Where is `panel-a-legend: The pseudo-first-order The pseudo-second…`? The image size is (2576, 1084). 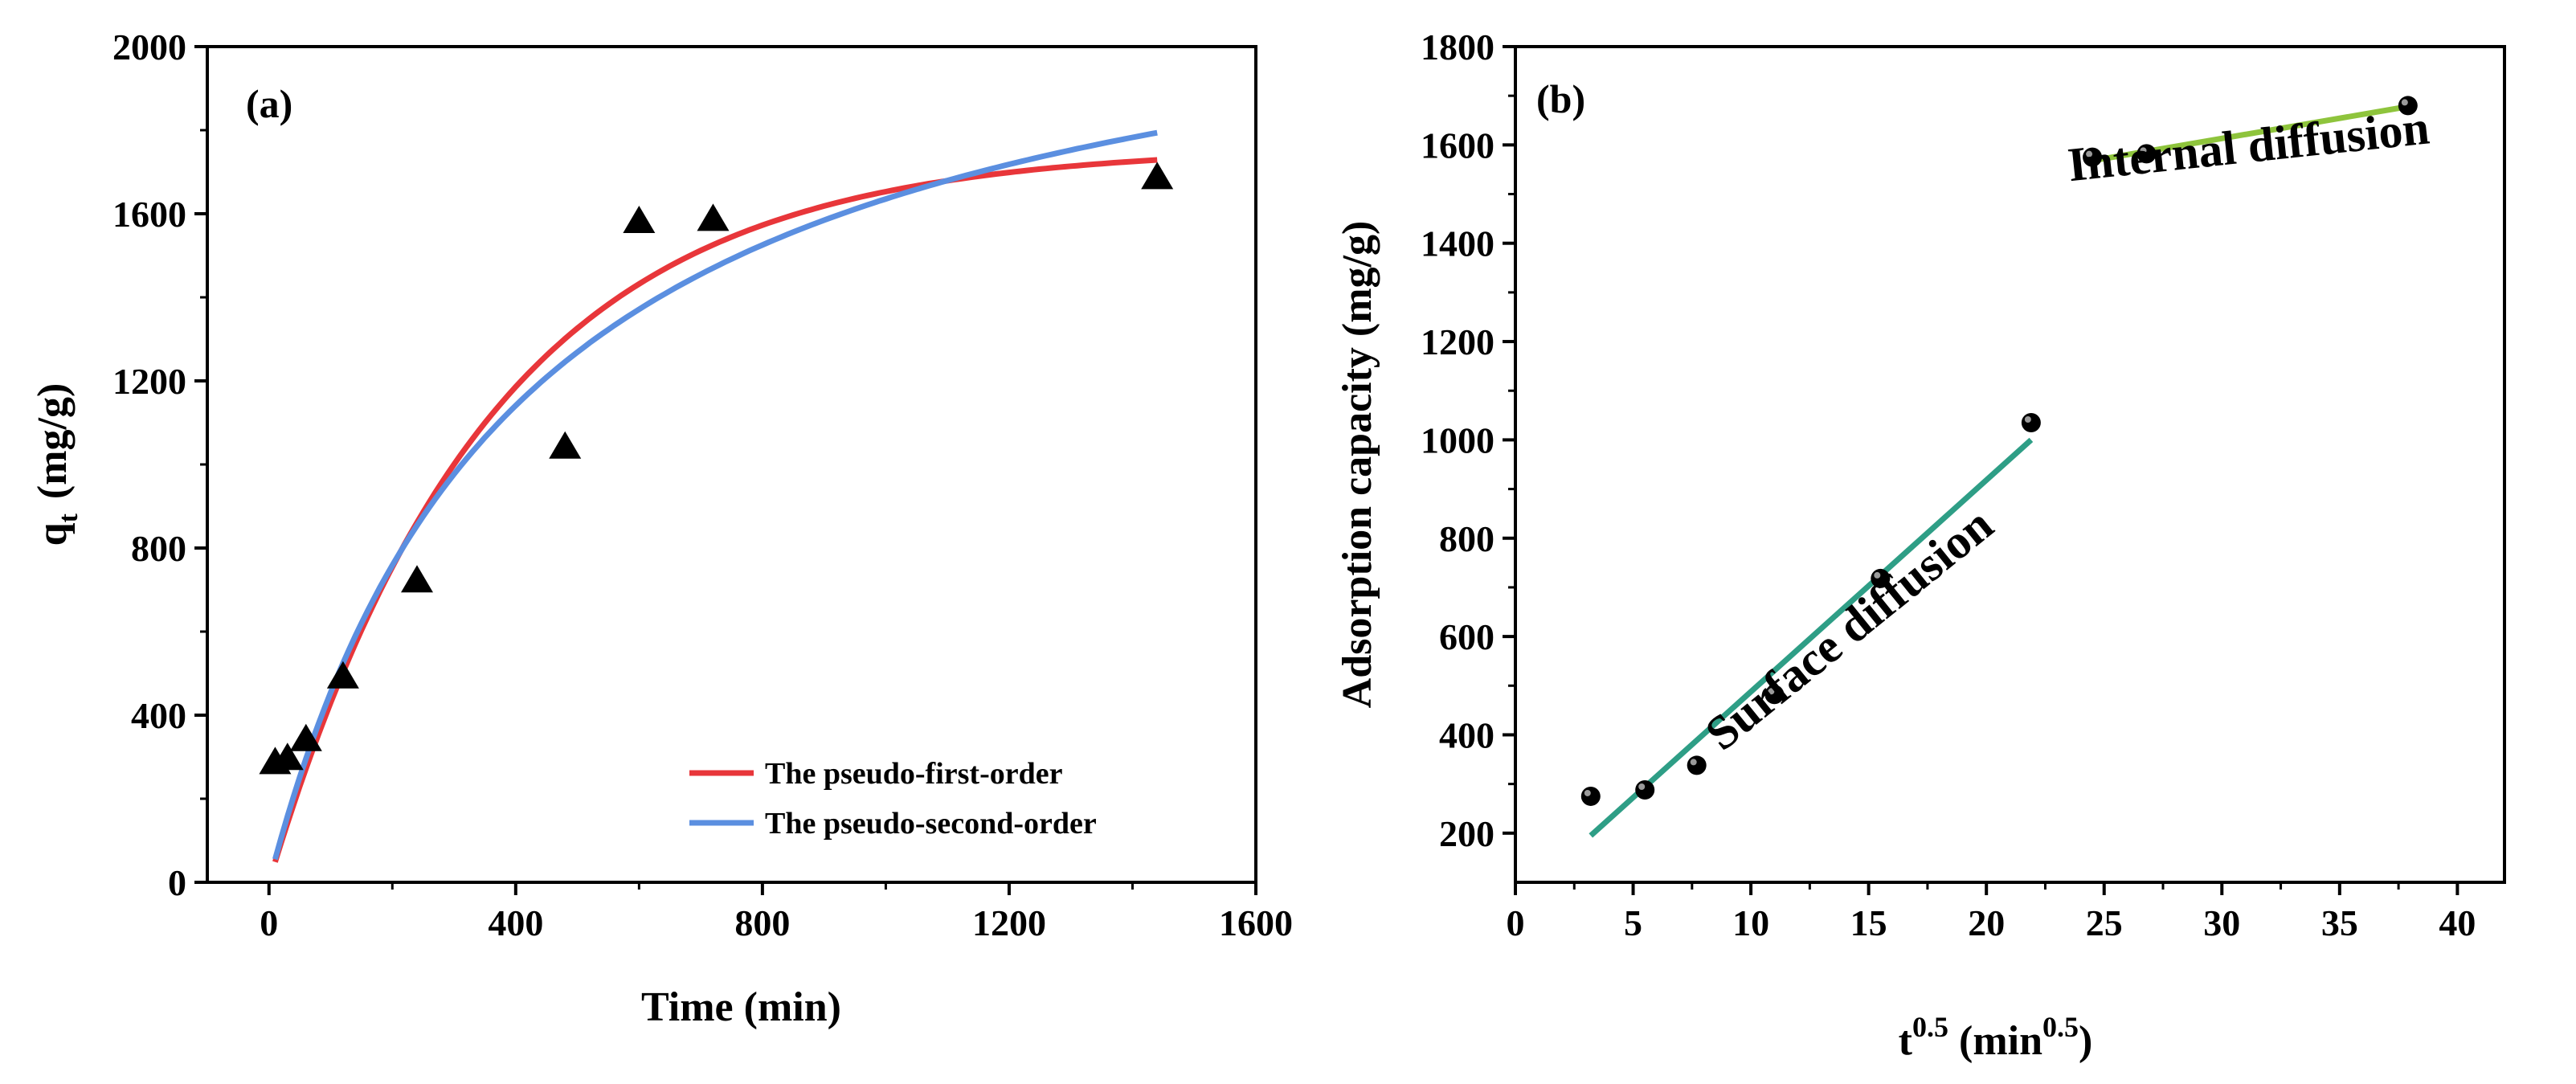
panel-a-legend: The pseudo-first-order The pseudo-second… is located at coordinates (893, 799).